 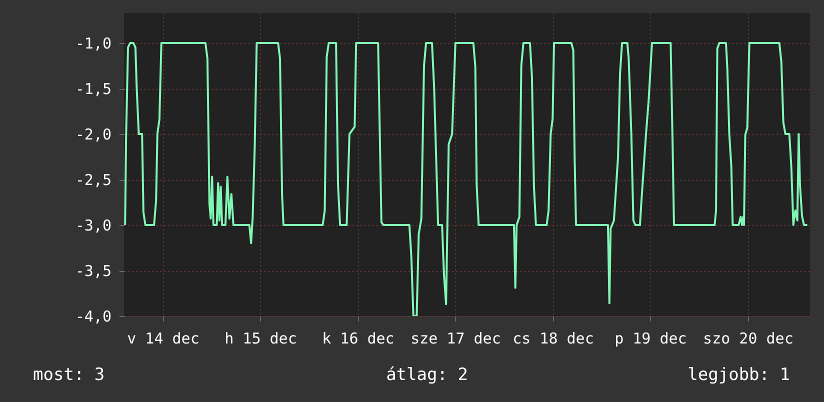 I want to click on x-tick-label: cs 18 dec, so click(x=553, y=339).